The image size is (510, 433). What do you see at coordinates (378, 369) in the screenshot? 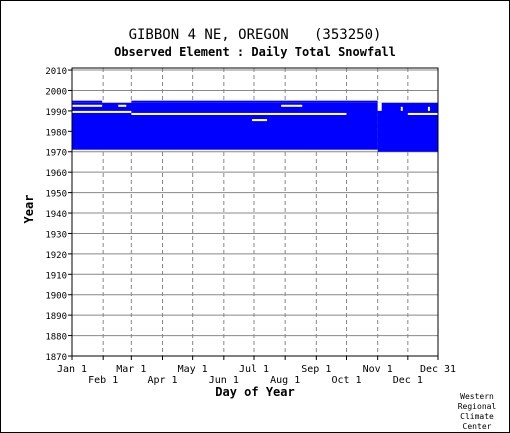
I see `x-tick-label: Nov 1` at bounding box center [378, 369].